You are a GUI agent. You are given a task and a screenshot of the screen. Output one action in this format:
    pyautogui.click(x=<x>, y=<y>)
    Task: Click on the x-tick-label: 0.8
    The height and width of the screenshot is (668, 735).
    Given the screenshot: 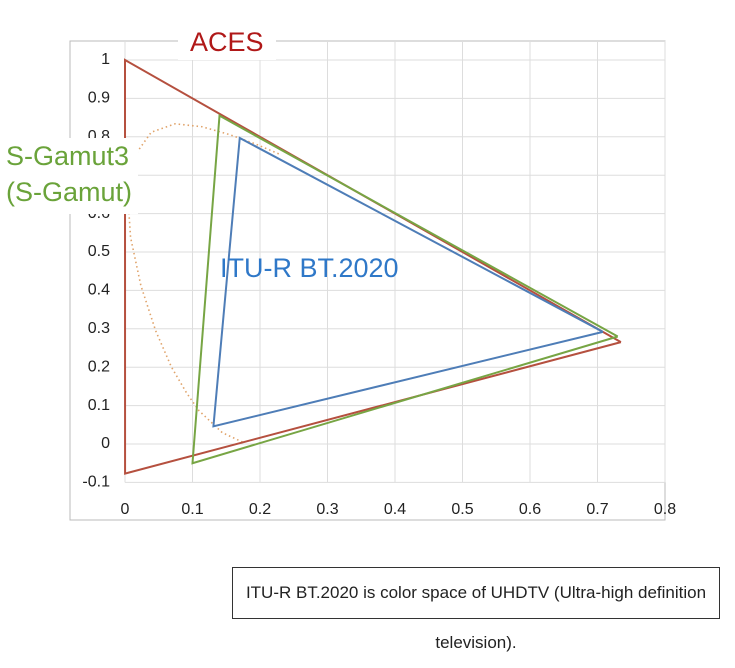 What is the action you would take?
    pyautogui.click(x=665, y=509)
    